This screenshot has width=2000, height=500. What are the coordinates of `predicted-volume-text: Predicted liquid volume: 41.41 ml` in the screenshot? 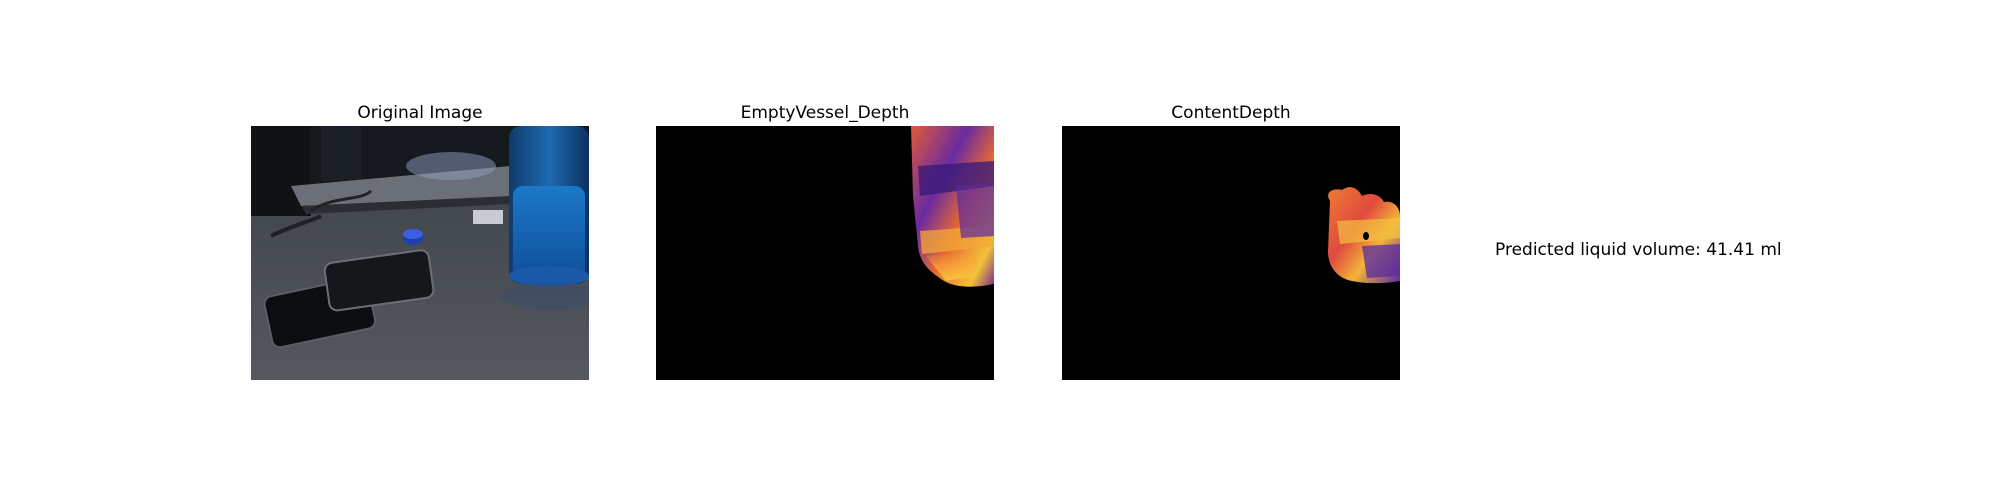 It's located at (1638, 250).